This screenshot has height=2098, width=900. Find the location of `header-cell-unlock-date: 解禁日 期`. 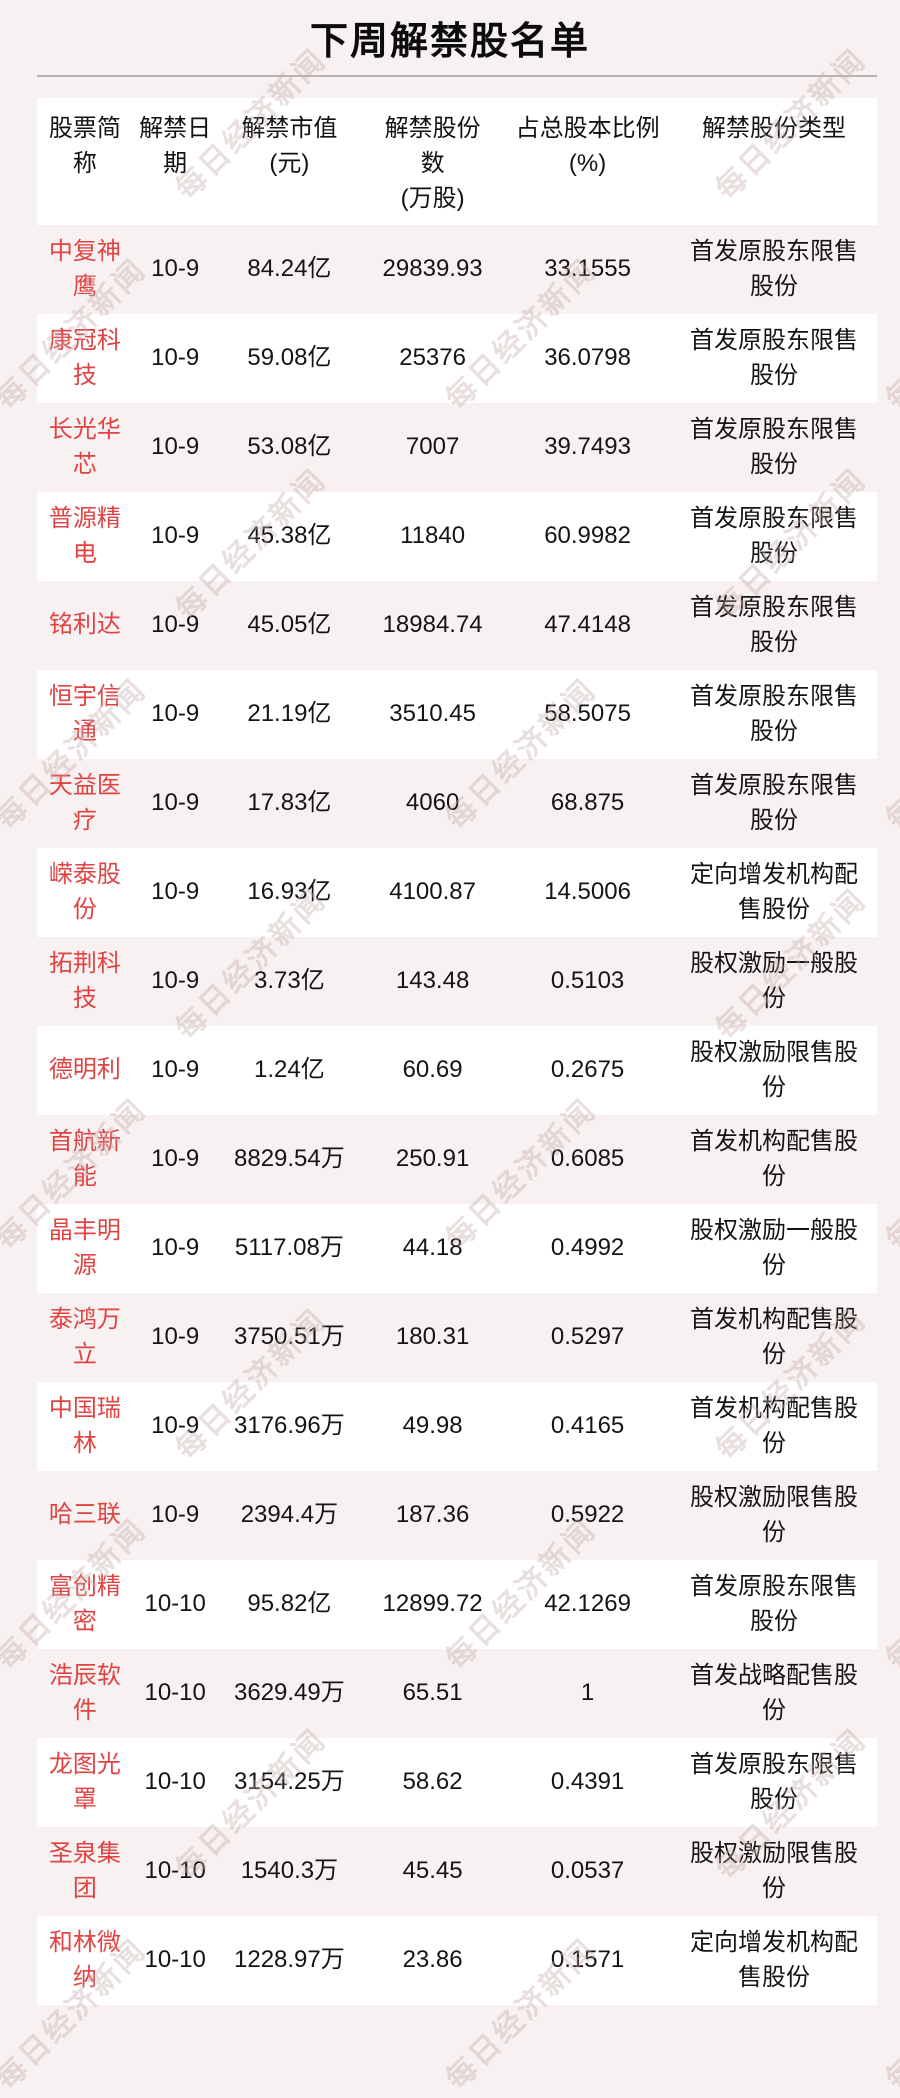

header-cell-unlock-date: 解禁日 期 is located at coordinates (175, 146).